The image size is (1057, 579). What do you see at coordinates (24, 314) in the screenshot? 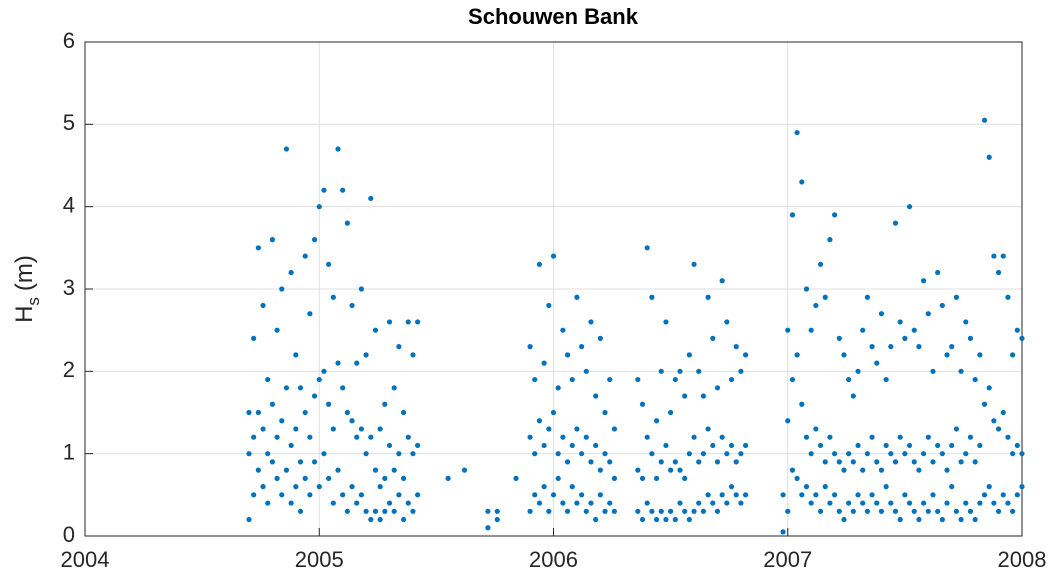
I see `y-label-main: H` at bounding box center [24, 314].